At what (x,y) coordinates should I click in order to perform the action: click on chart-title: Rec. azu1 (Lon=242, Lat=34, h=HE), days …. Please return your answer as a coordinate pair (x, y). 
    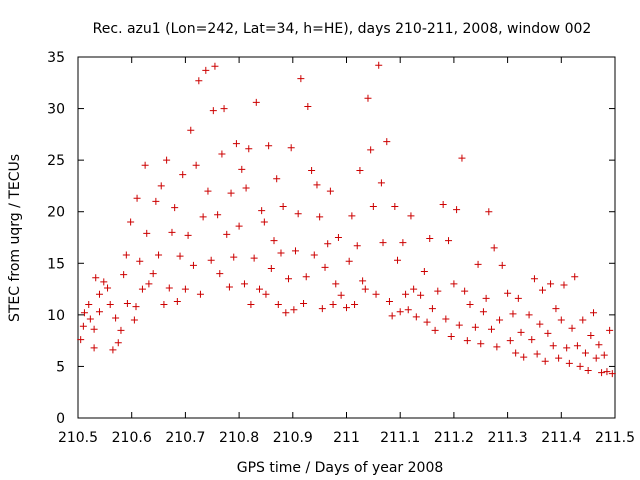
    Looking at the image, I should click on (342, 29).